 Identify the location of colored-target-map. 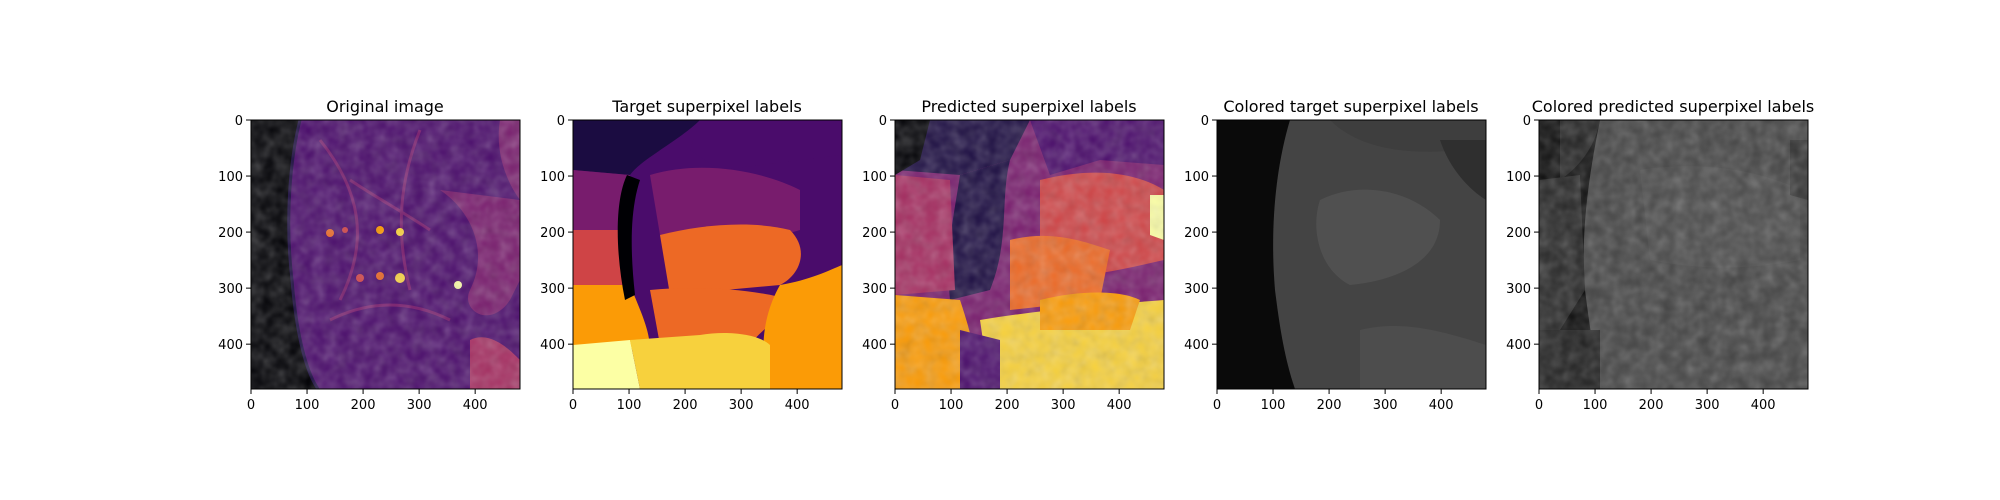
(1351, 254).